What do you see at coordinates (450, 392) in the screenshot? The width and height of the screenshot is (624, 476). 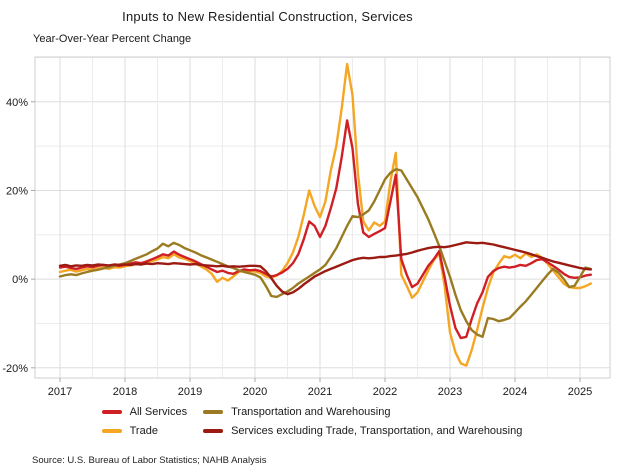 I see `x-tick-label: 2023` at bounding box center [450, 392].